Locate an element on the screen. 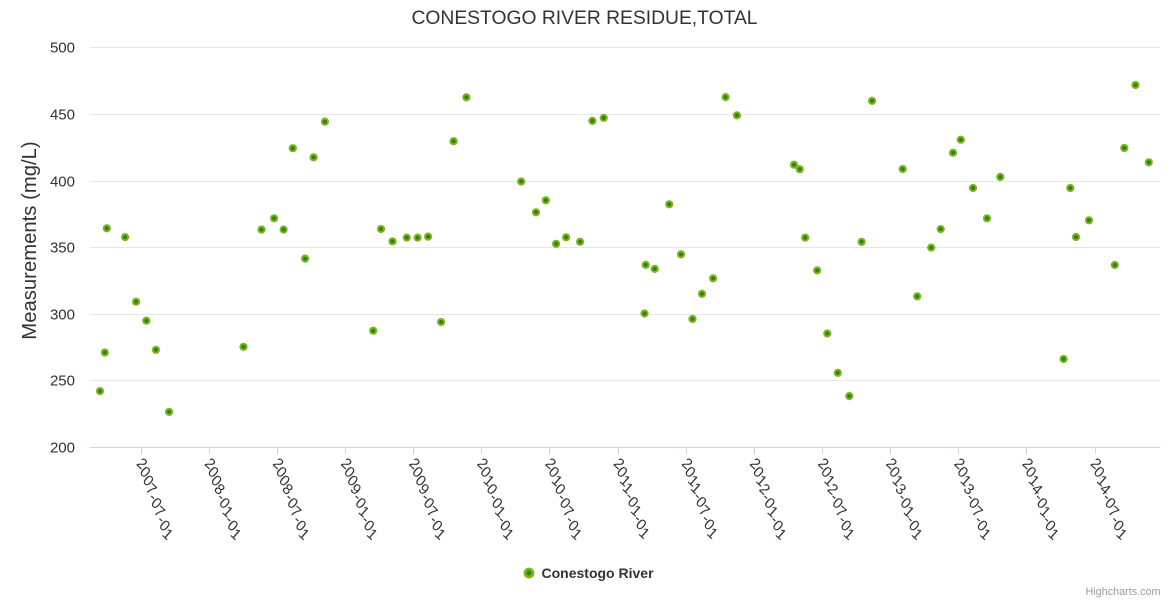 Image resolution: width=1170 pixels, height=600 pixels. svg-text: 450 is located at coordinates (62, 115).